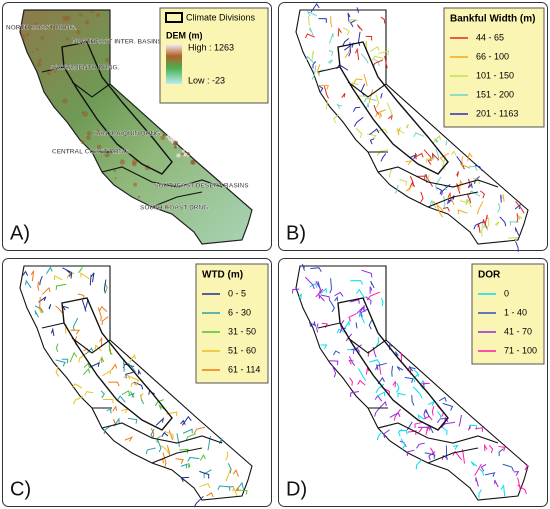 The height and width of the screenshot is (509, 550). I want to click on region-label: SAN JOAQUIN DRNG., so click(128, 134).